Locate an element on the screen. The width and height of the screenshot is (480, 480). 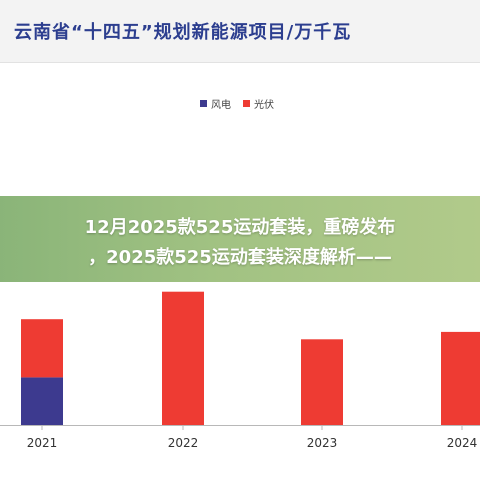
title-bar: 云南省“十四五”规划新能源项目/万千瓦 is located at coordinates (240, 31).